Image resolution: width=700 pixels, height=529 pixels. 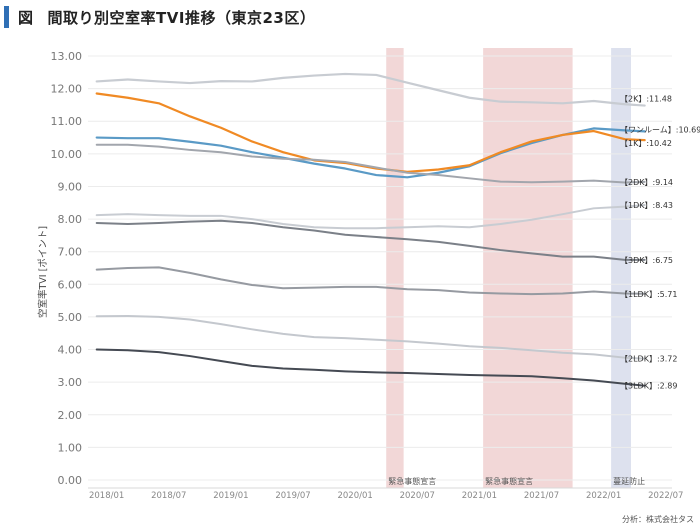 I want to click on y-tick-label: 1.00, so click(x=70, y=447).